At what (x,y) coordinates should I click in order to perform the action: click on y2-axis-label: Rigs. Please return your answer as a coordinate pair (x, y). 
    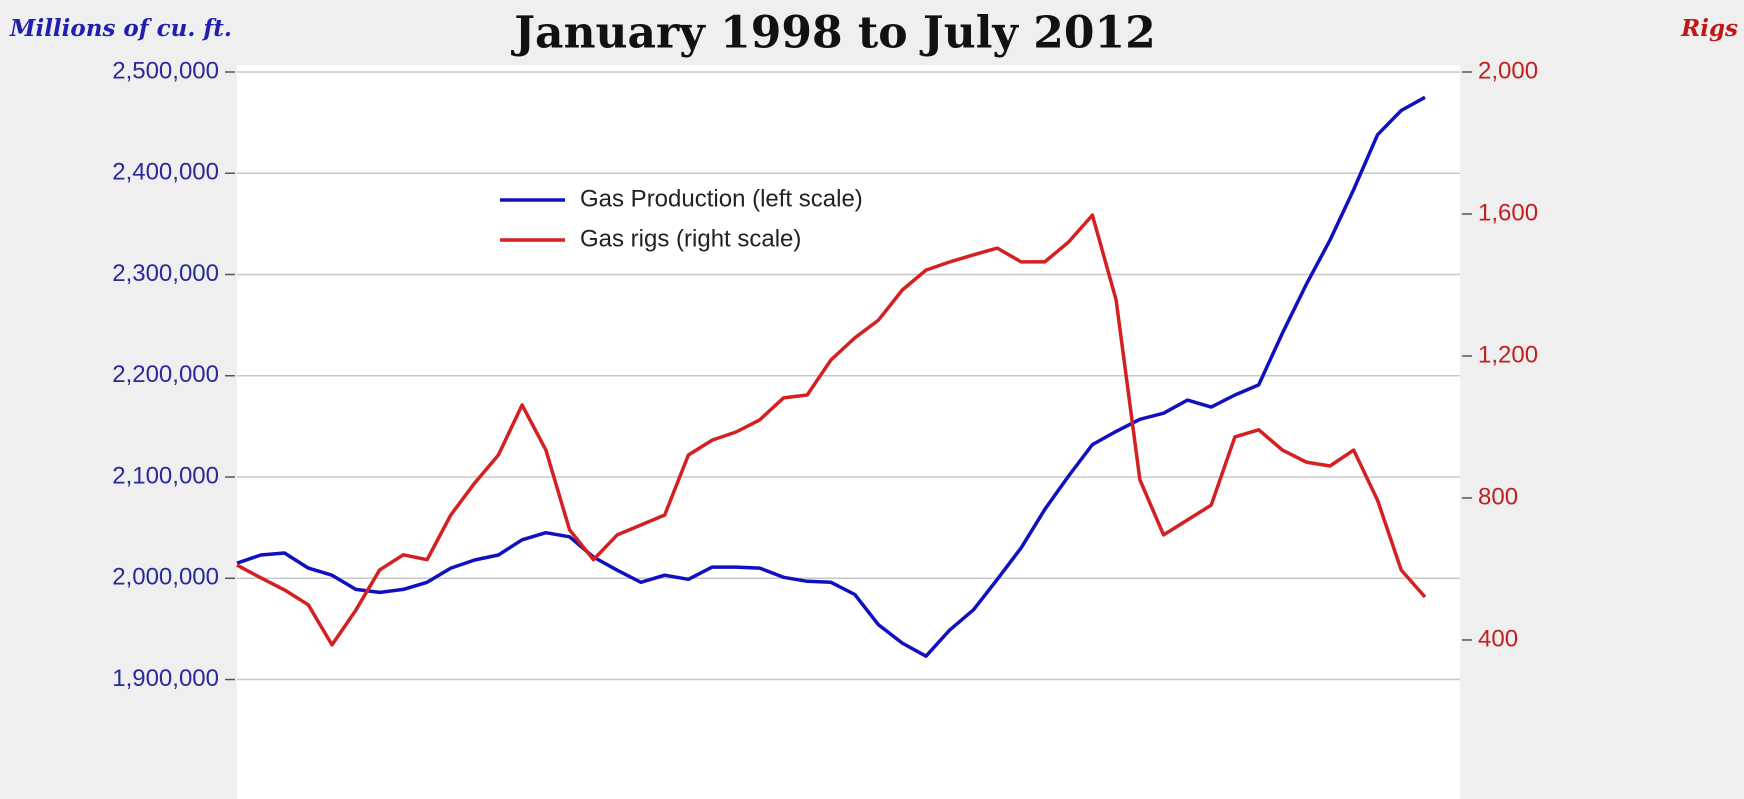
    Looking at the image, I should click on (1709, 28).